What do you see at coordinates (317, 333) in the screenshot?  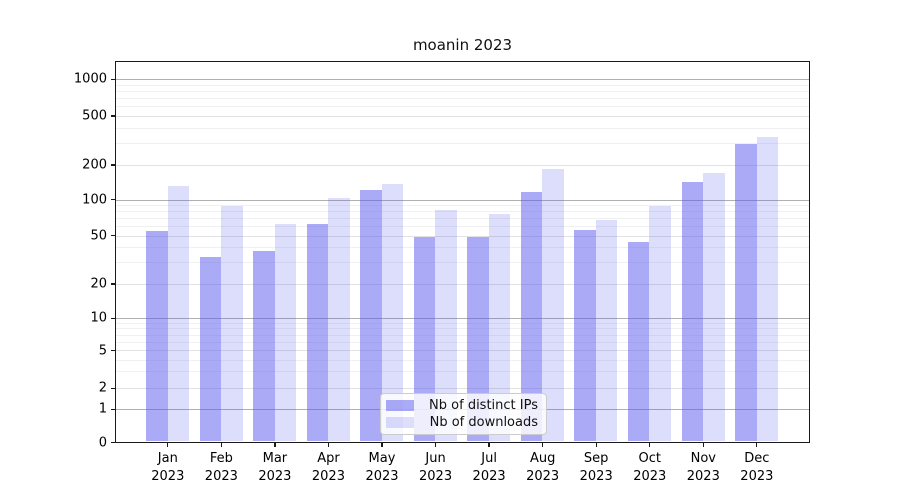 I see `bar-apr-distinct-ips` at bounding box center [317, 333].